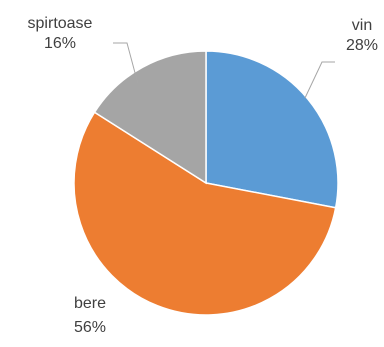 The width and height of the screenshot is (384, 347). Describe the element at coordinates (90, 303) in the screenshot. I see `category-label-bere: bere` at that location.